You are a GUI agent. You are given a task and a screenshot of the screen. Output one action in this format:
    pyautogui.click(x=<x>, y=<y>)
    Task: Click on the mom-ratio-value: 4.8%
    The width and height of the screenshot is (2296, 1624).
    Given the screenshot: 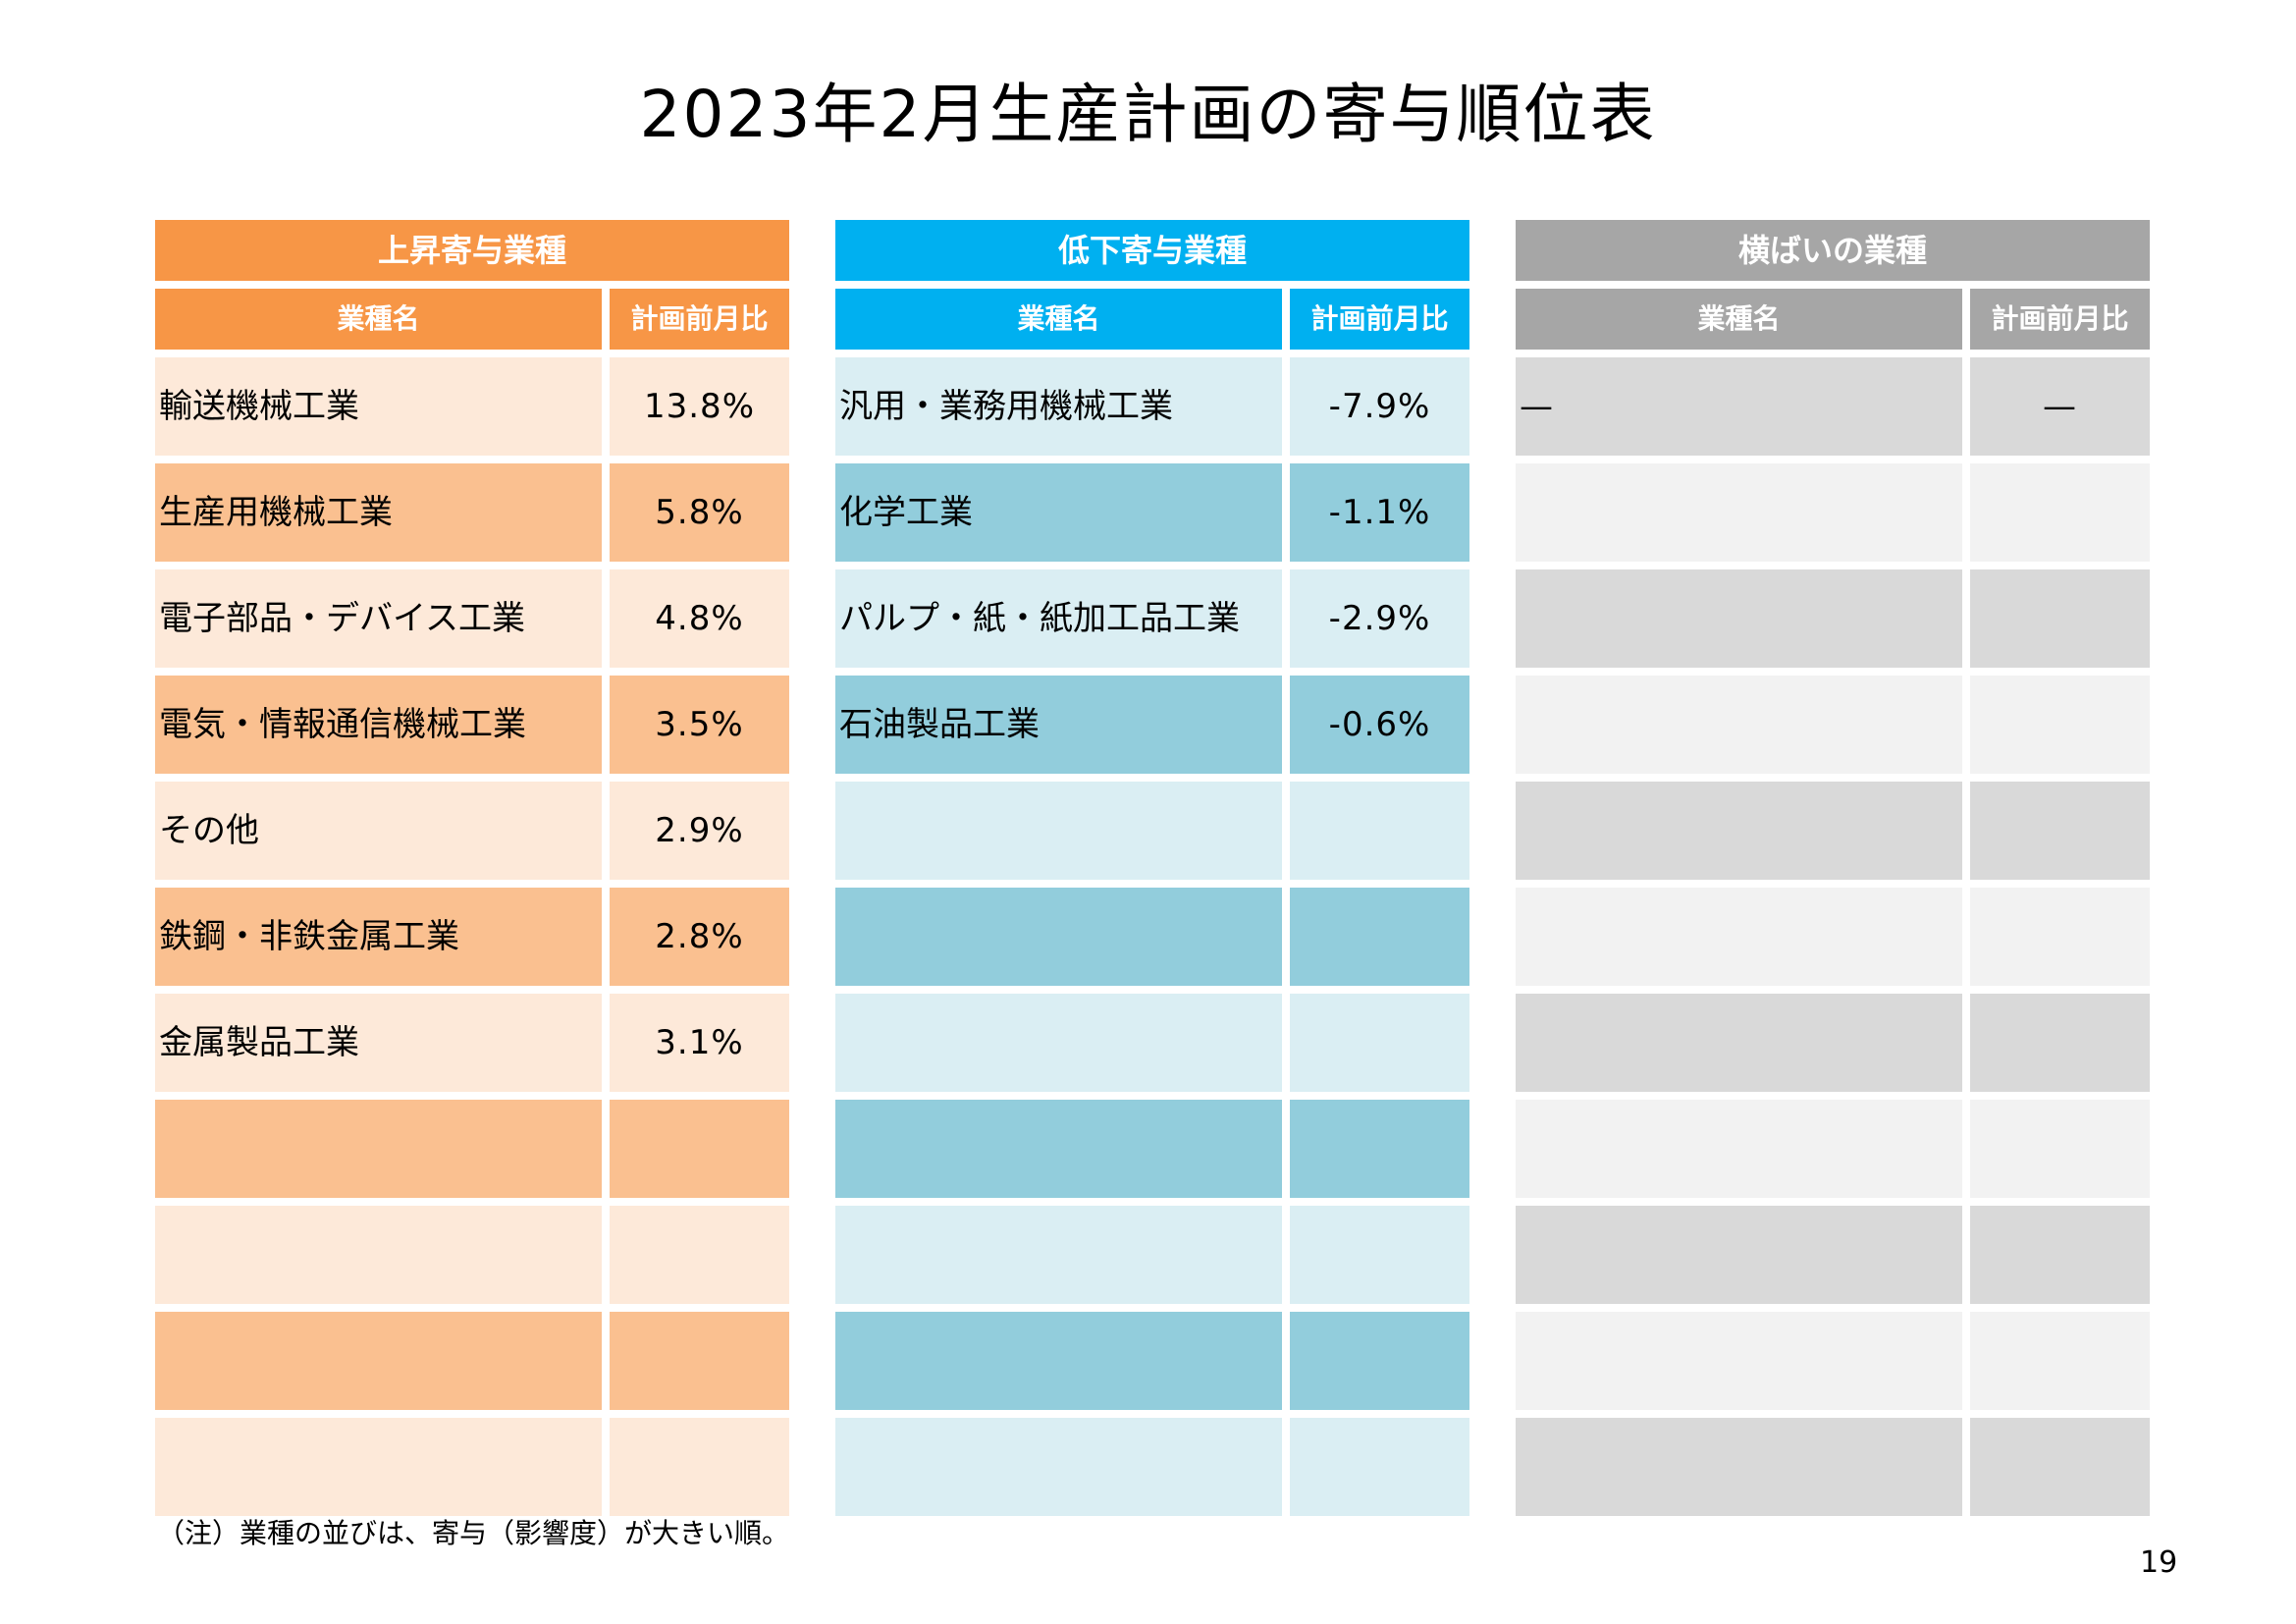 What is the action you would take?
    pyautogui.click(x=699, y=618)
    